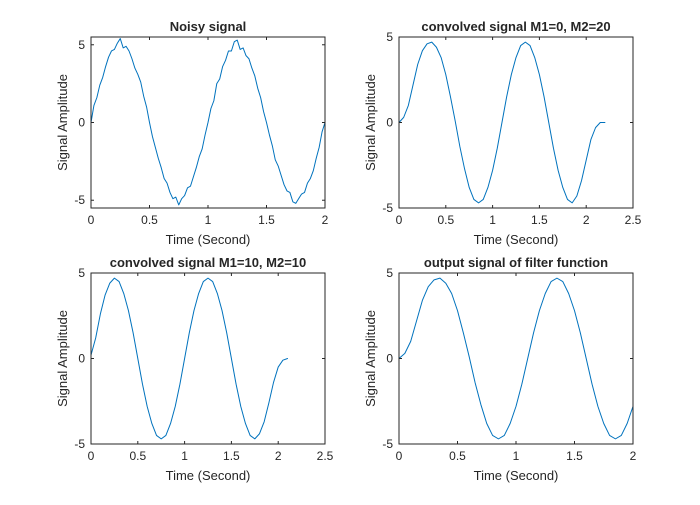  I want to click on chart-title: convolved signal M1=10, M2=10, so click(208, 262).